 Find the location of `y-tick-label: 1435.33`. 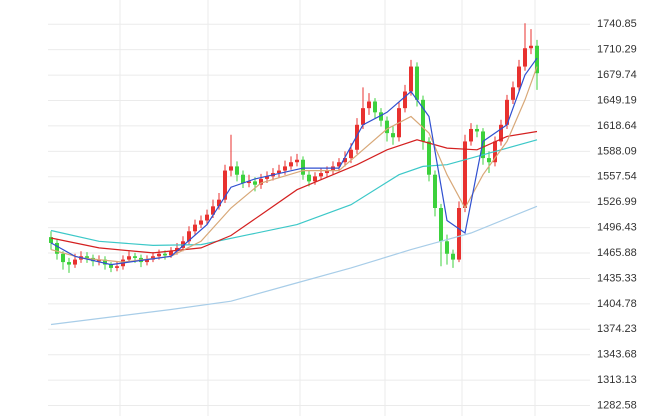

y-tick-label: 1435.33 is located at coordinates (617, 278).